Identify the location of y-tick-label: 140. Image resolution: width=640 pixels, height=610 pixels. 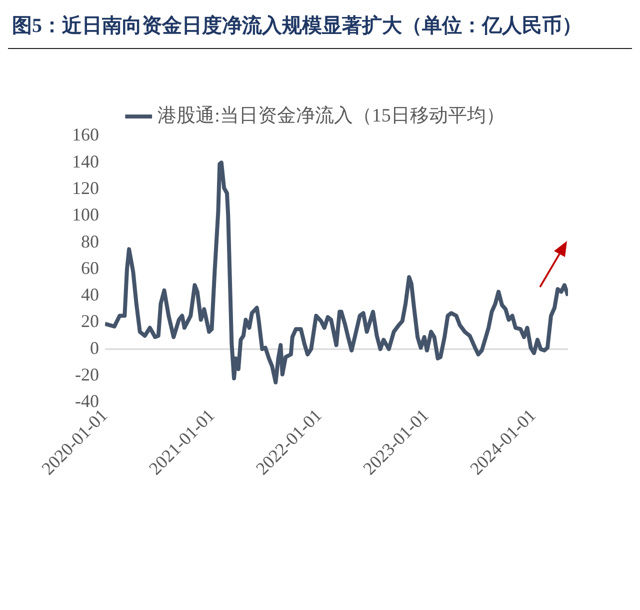
(85, 161).